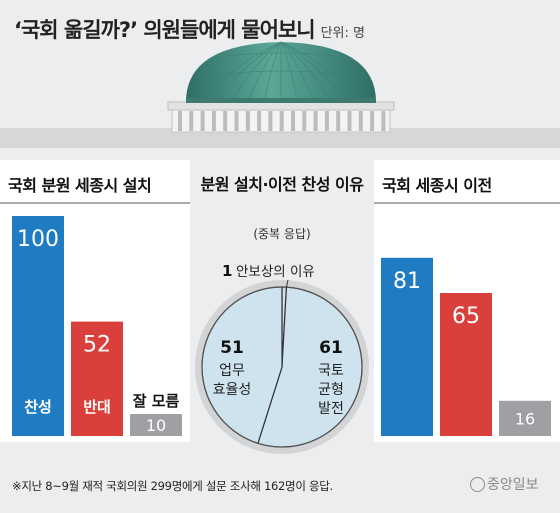 The image size is (560, 513). I want to click on pie-value-label: 51, so click(232, 348).